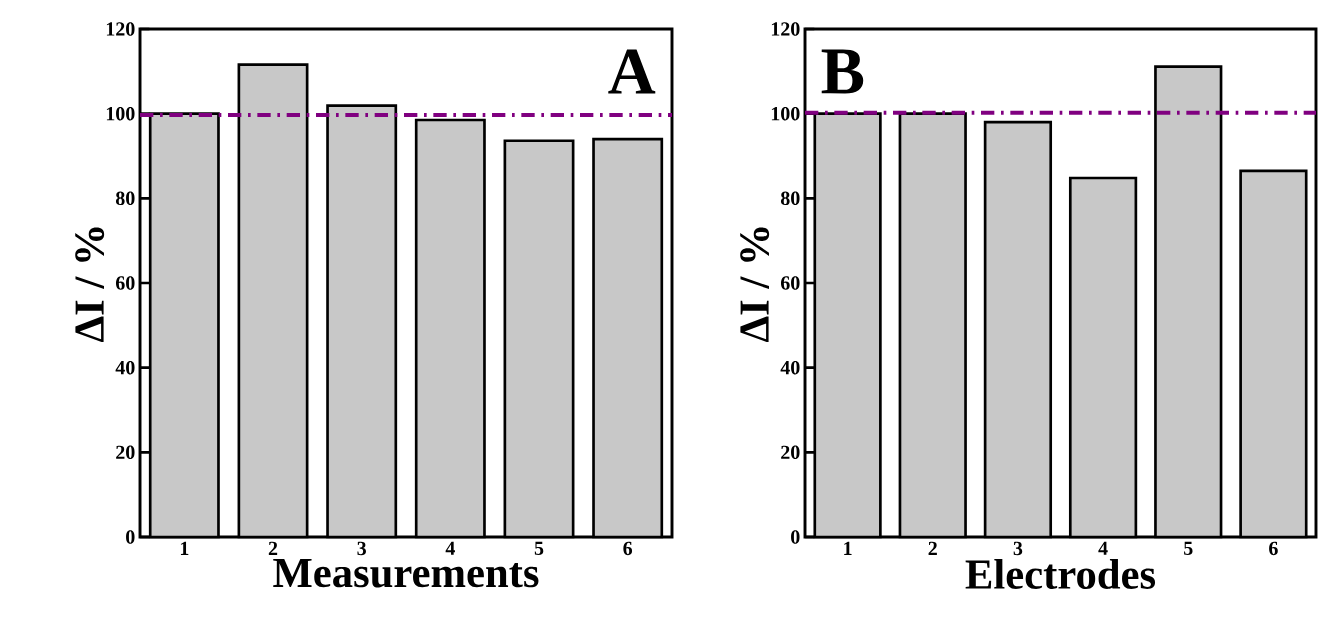 The width and height of the screenshot is (1318, 628). What do you see at coordinates (1060, 573) in the screenshot?
I see `x-axis-title: Electrodes` at bounding box center [1060, 573].